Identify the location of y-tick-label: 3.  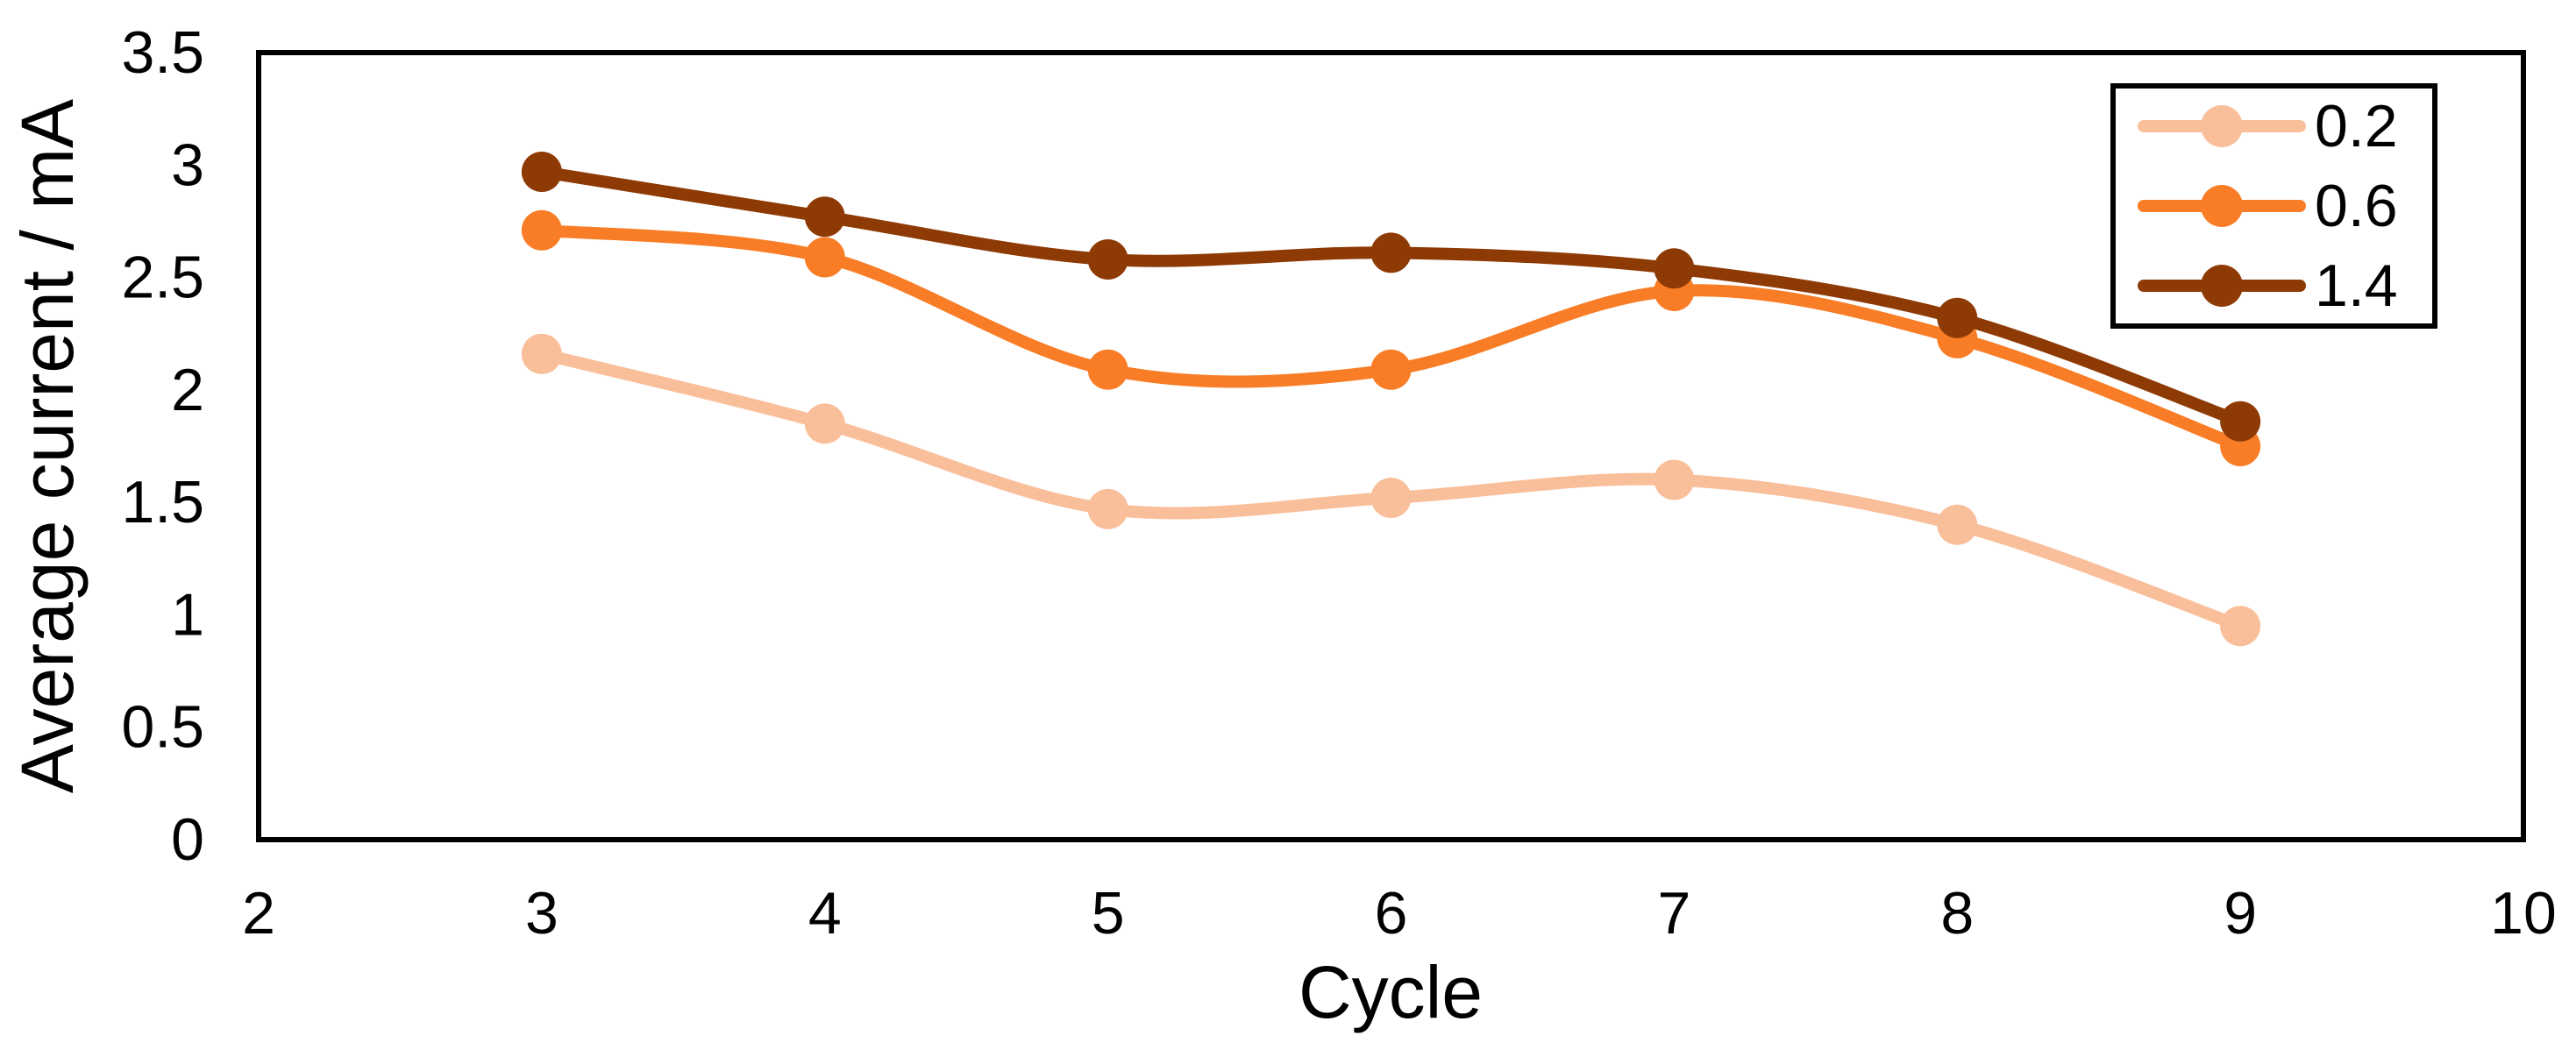
(187, 164).